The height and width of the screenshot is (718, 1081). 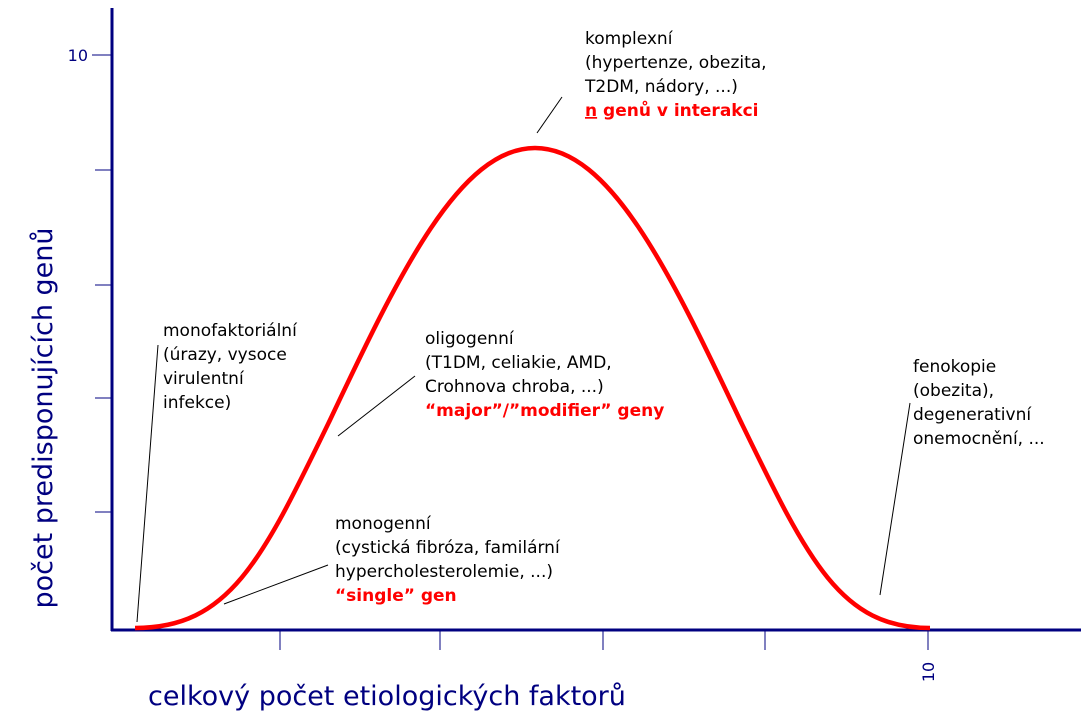 I want to click on annotation-highlight: n genů v interakci, so click(x=672, y=110).